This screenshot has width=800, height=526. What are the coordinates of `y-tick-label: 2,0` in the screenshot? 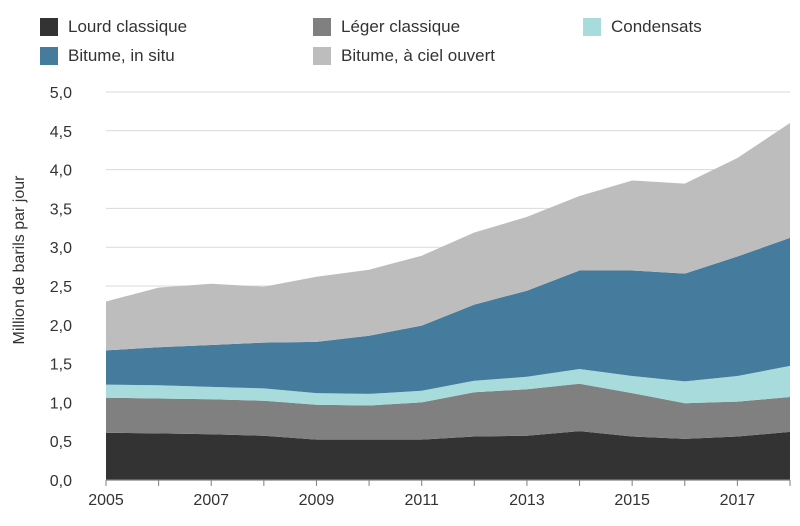 It's located at (61, 326).